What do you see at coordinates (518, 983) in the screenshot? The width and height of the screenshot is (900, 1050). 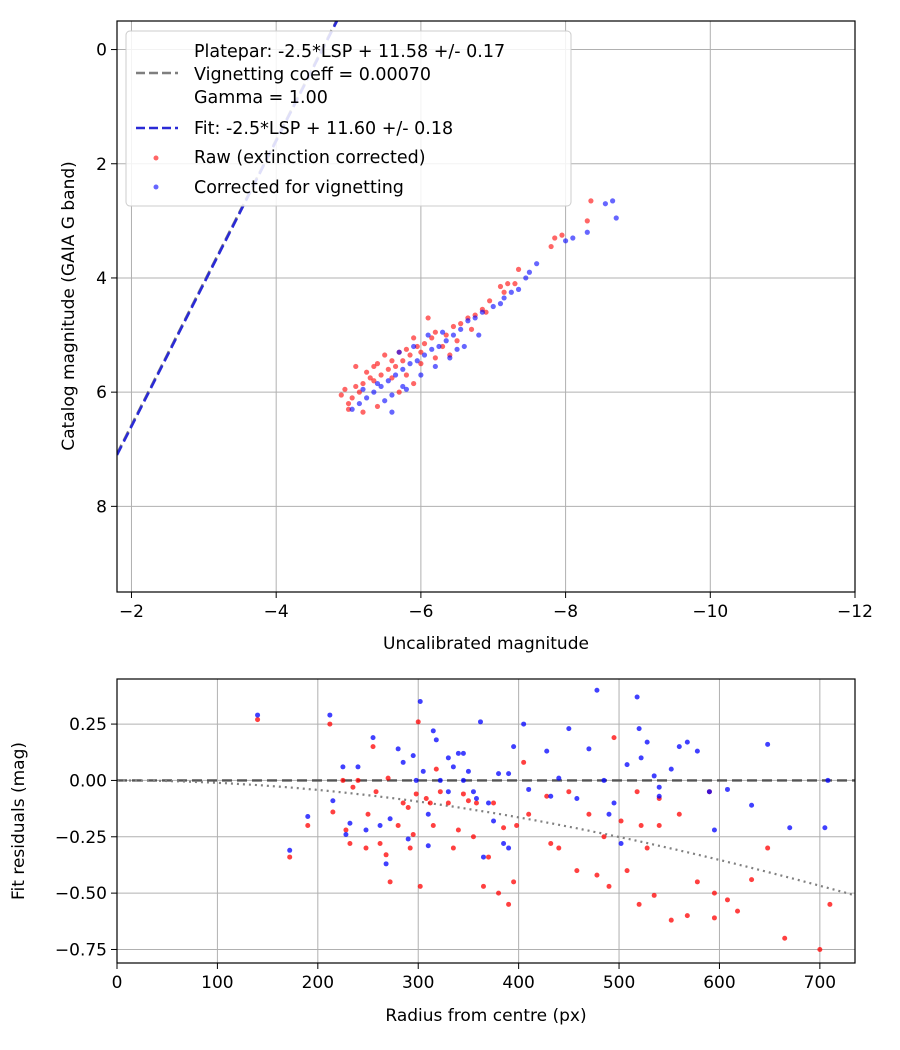 I see `x-tick-label: 400` at bounding box center [518, 983].